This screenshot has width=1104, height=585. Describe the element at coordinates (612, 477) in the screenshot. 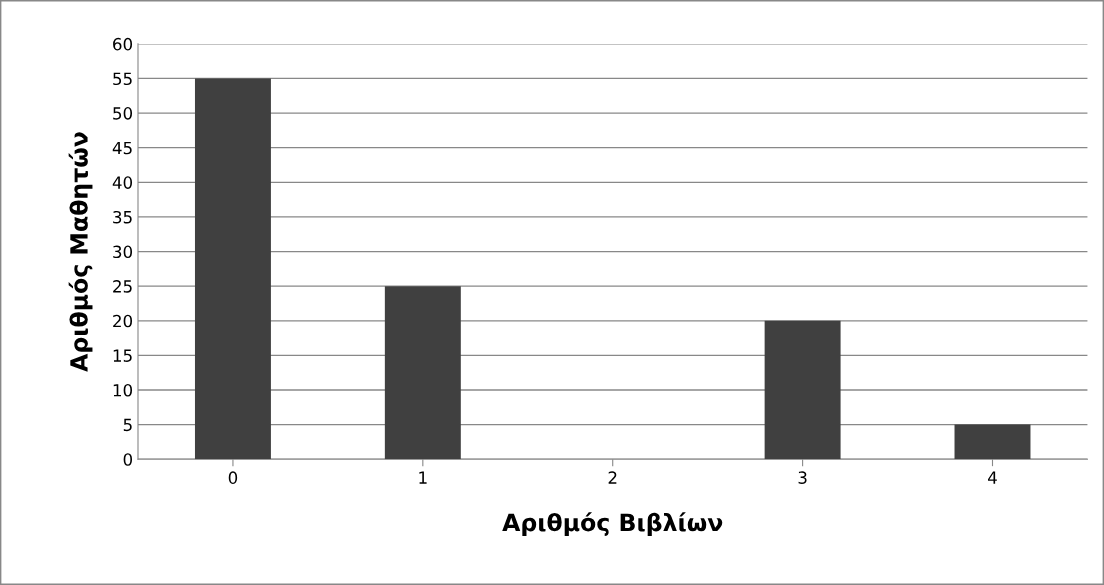

I see `x-tick-label: 2` at that location.